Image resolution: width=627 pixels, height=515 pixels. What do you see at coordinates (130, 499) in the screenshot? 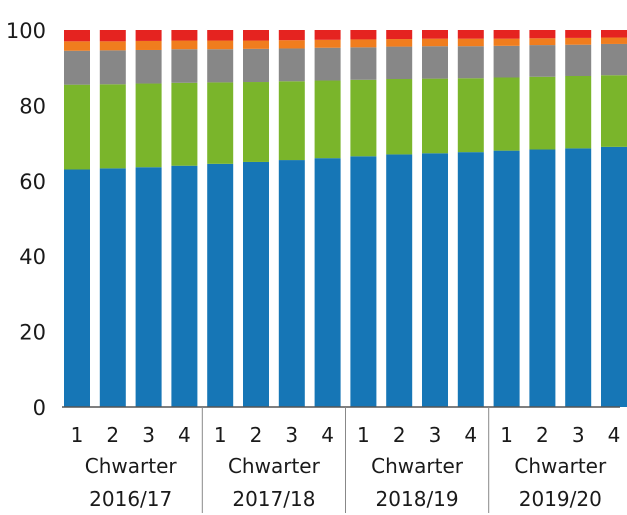
I see `year-group-label: 2016/17` at bounding box center [130, 499].